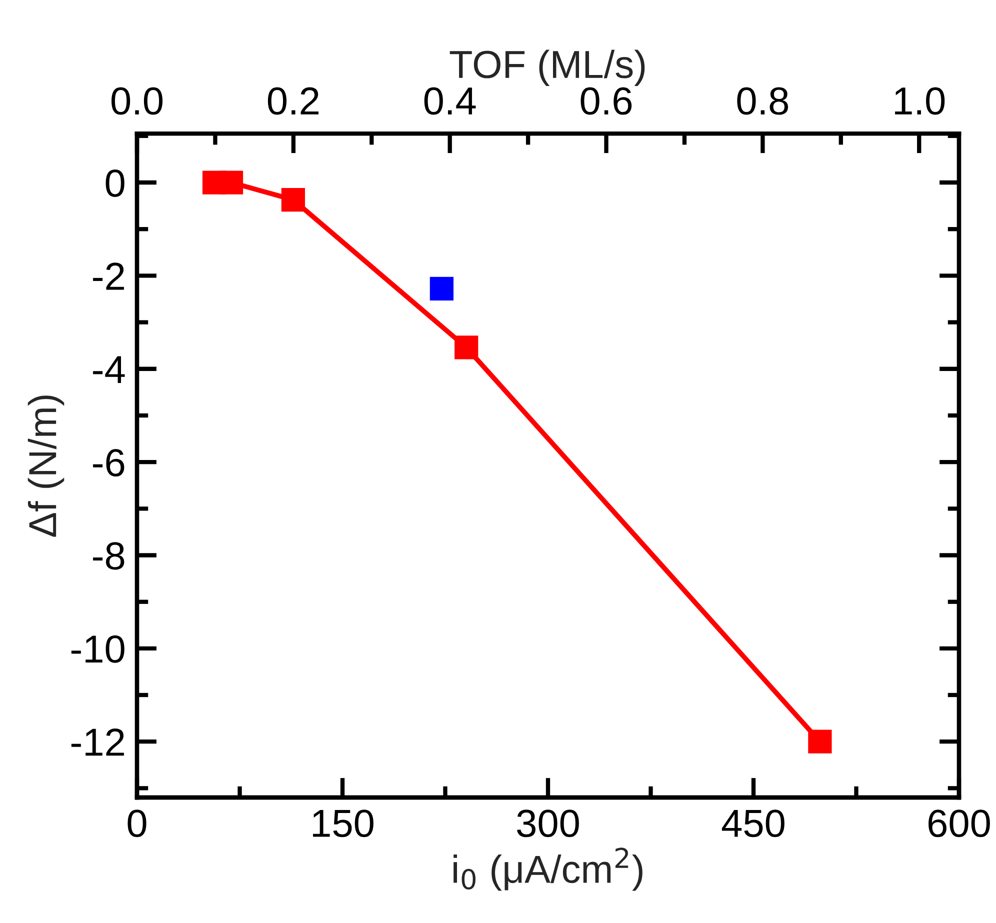  Describe the element at coordinates (137, 101) in the screenshot. I see `x2-tick-label: 0.0` at that location.